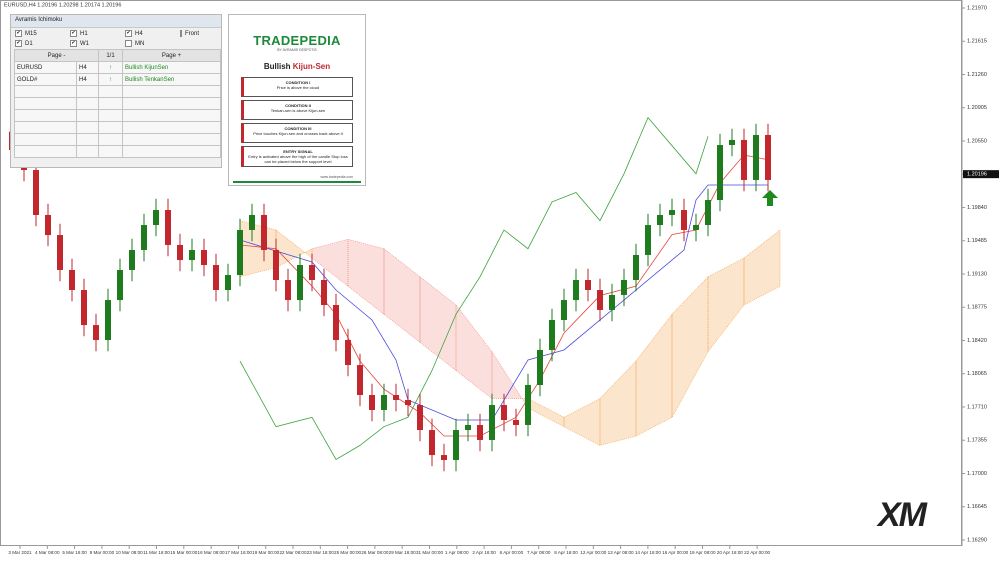 This screenshot has height=562, width=1000. I want to click on y-tick-label: 1.19840, so click(977, 208).